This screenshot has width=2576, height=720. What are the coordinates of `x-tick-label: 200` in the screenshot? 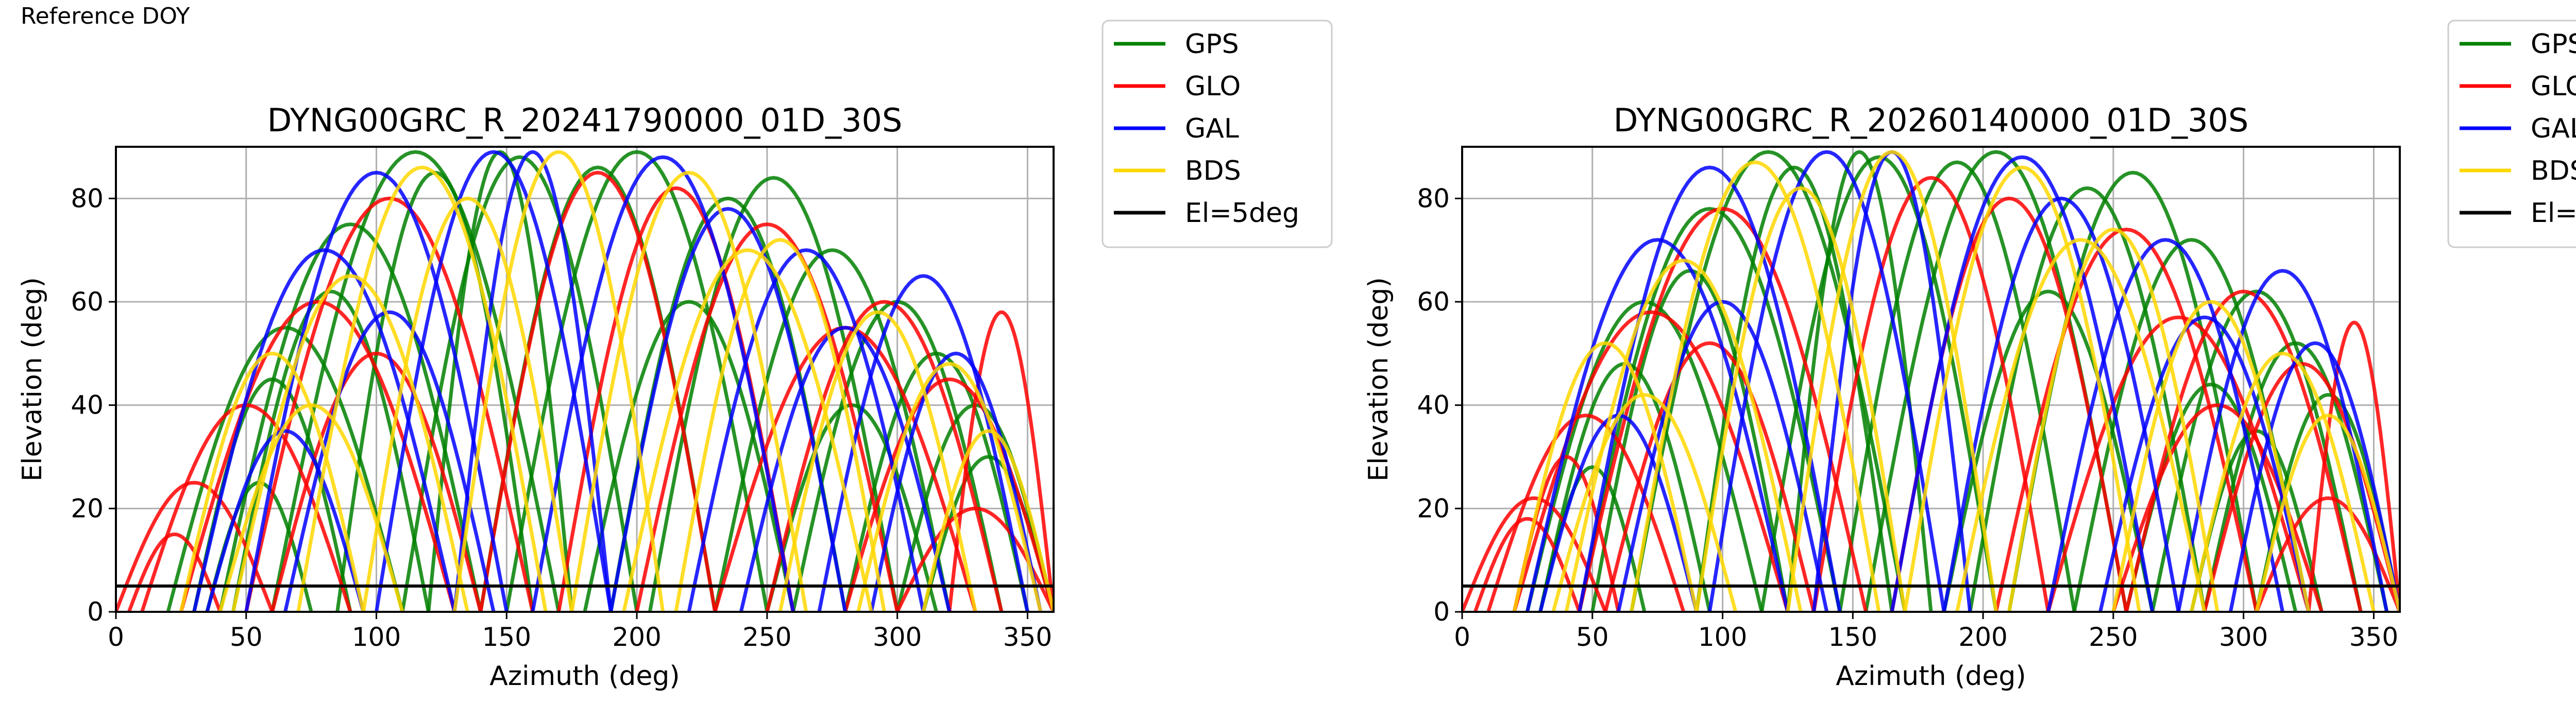 It's located at (1982, 637).